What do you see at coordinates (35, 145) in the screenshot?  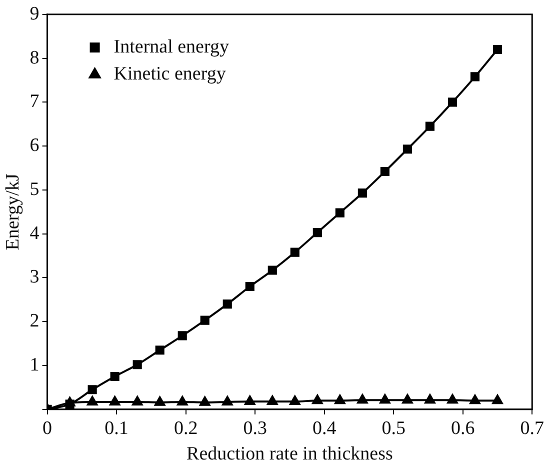 I see `y-tick-label: 6` at bounding box center [35, 145].